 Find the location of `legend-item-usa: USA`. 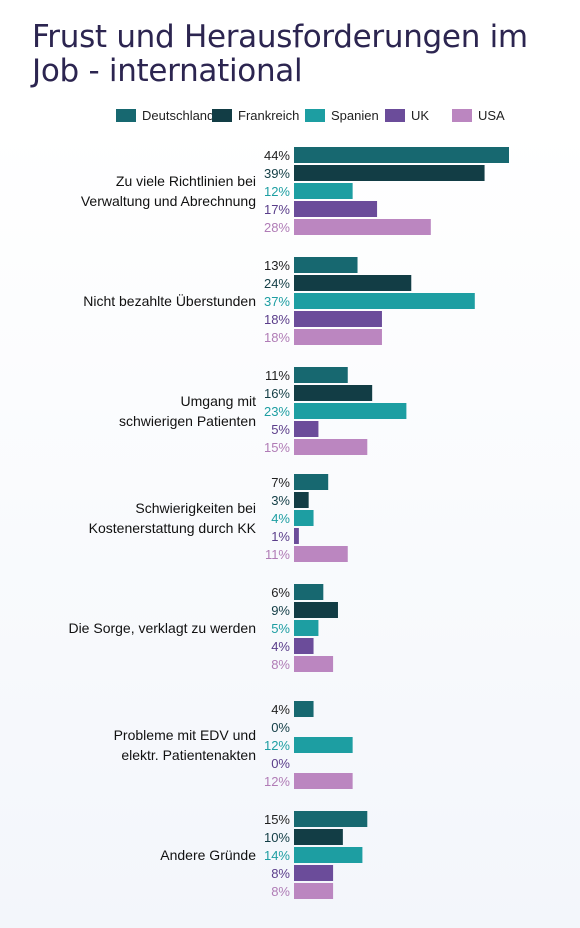

legend-item-usa: USA is located at coordinates (478, 115).